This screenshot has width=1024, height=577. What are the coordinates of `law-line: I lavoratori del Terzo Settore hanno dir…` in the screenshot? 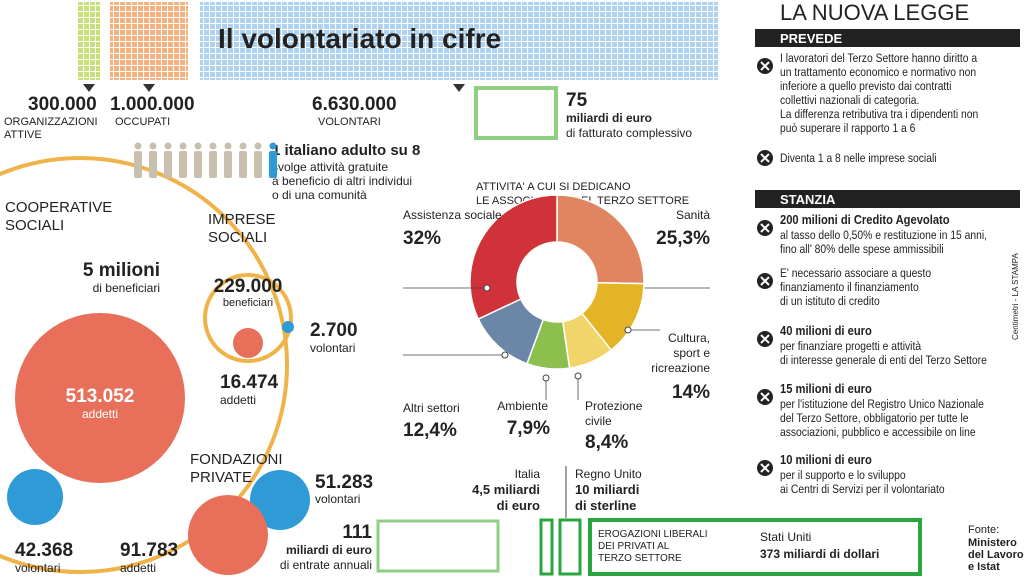 It's located at (879, 58).